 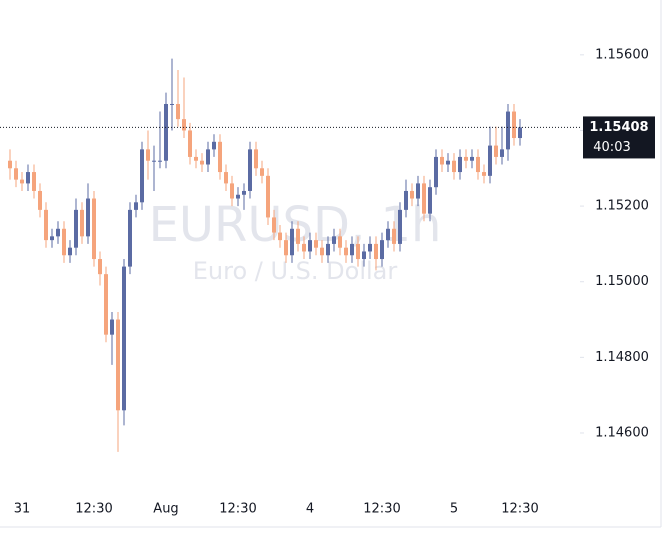 I want to click on watermark-subtitle: Euro / U.S. Dollar, so click(x=295, y=271).